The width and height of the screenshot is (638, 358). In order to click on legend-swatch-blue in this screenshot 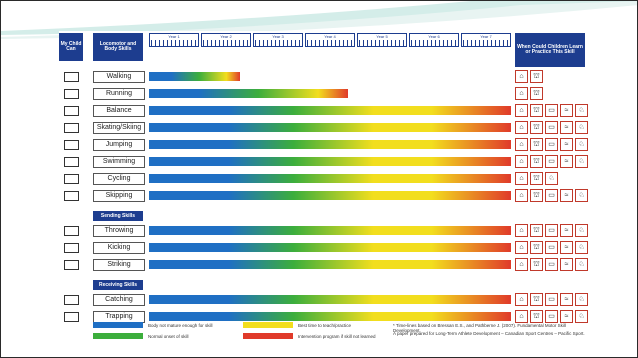, I will do `click(118, 325)`.